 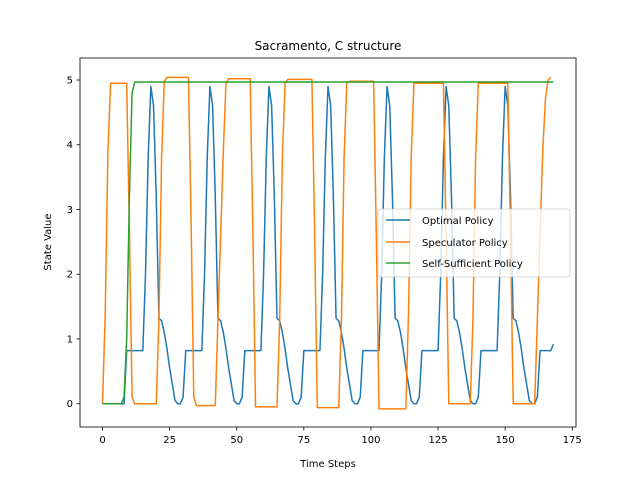 What do you see at coordinates (70, 145) in the screenshot?
I see `y-tick-label: 4` at bounding box center [70, 145].